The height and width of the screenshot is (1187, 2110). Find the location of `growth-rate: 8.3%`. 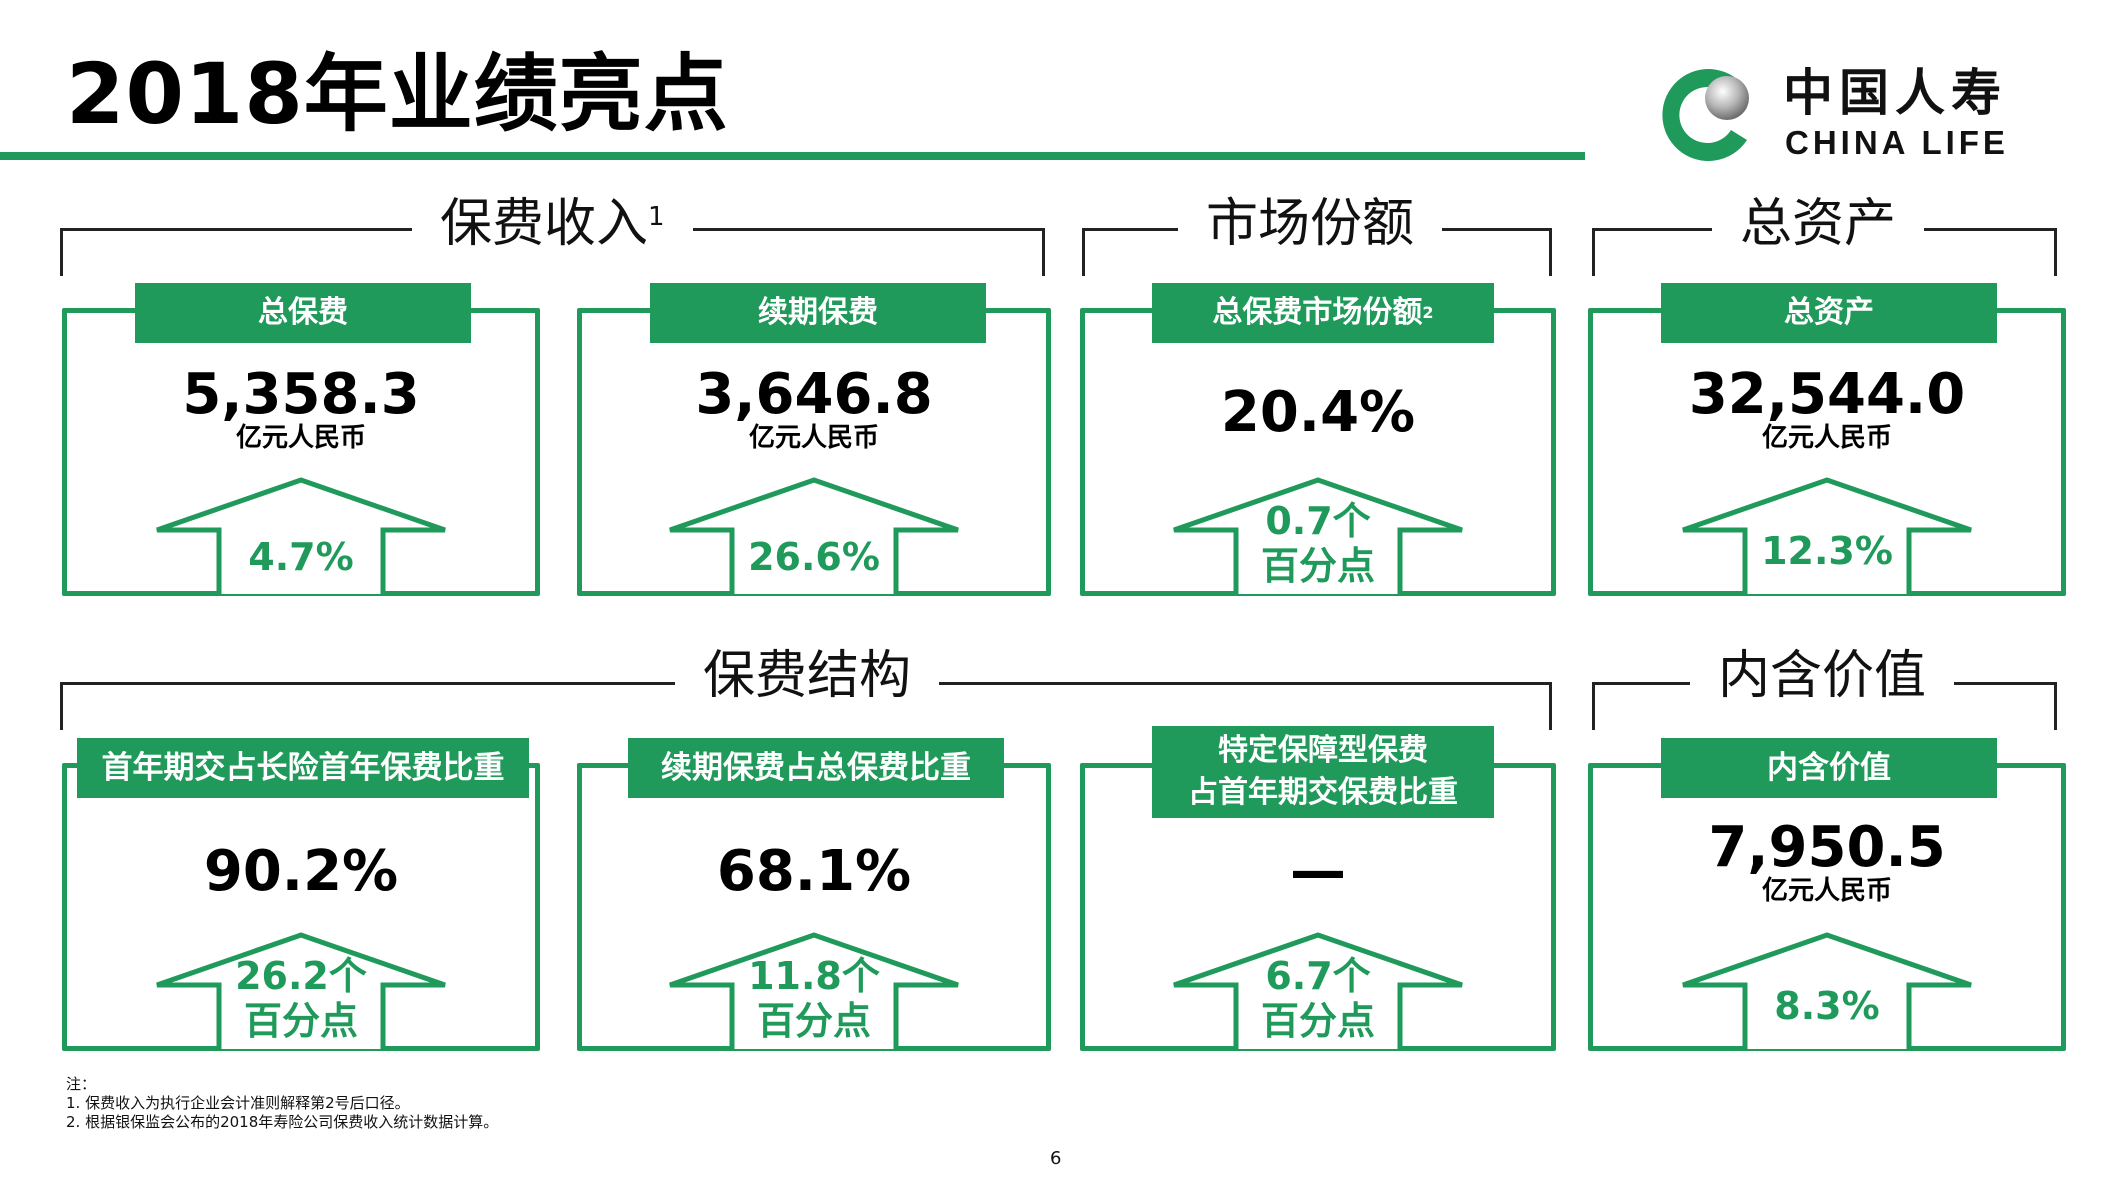

growth-rate: 8.3% is located at coordinates (1827, 1006).